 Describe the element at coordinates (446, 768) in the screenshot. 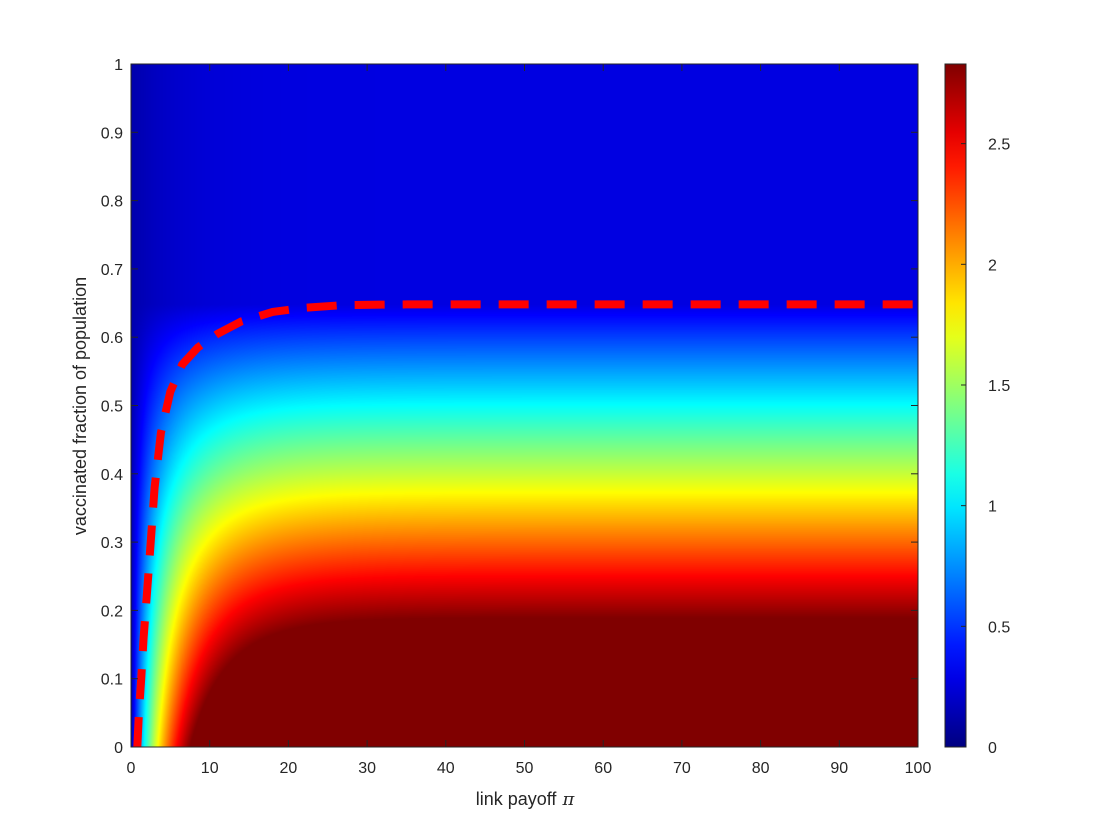

I see `x-tick-label: 40` at that location.